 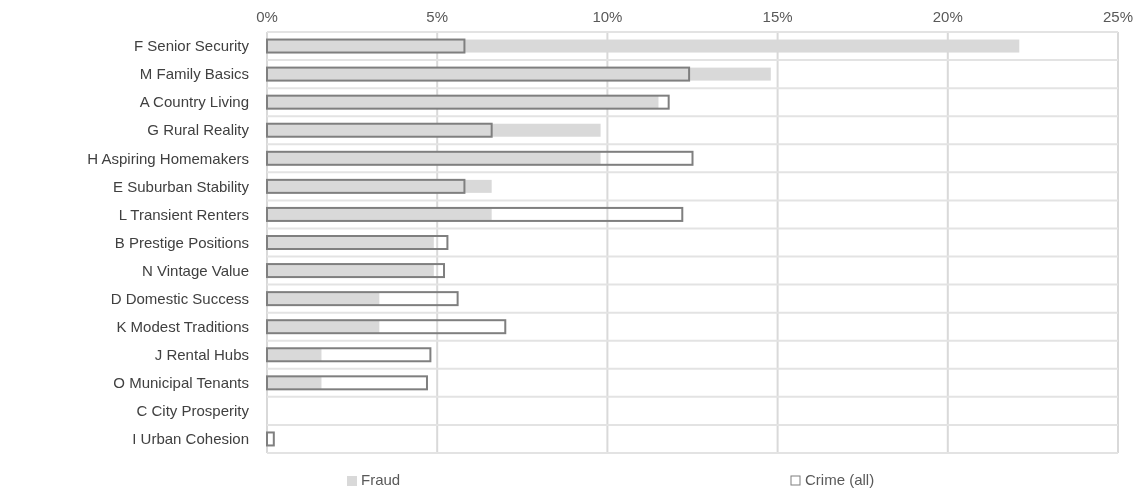 What do you see at coordinates (181, 383) in the screenshot?
I see `y-tick-label: O Municipal Tenants` at bounding box center [181, 383].